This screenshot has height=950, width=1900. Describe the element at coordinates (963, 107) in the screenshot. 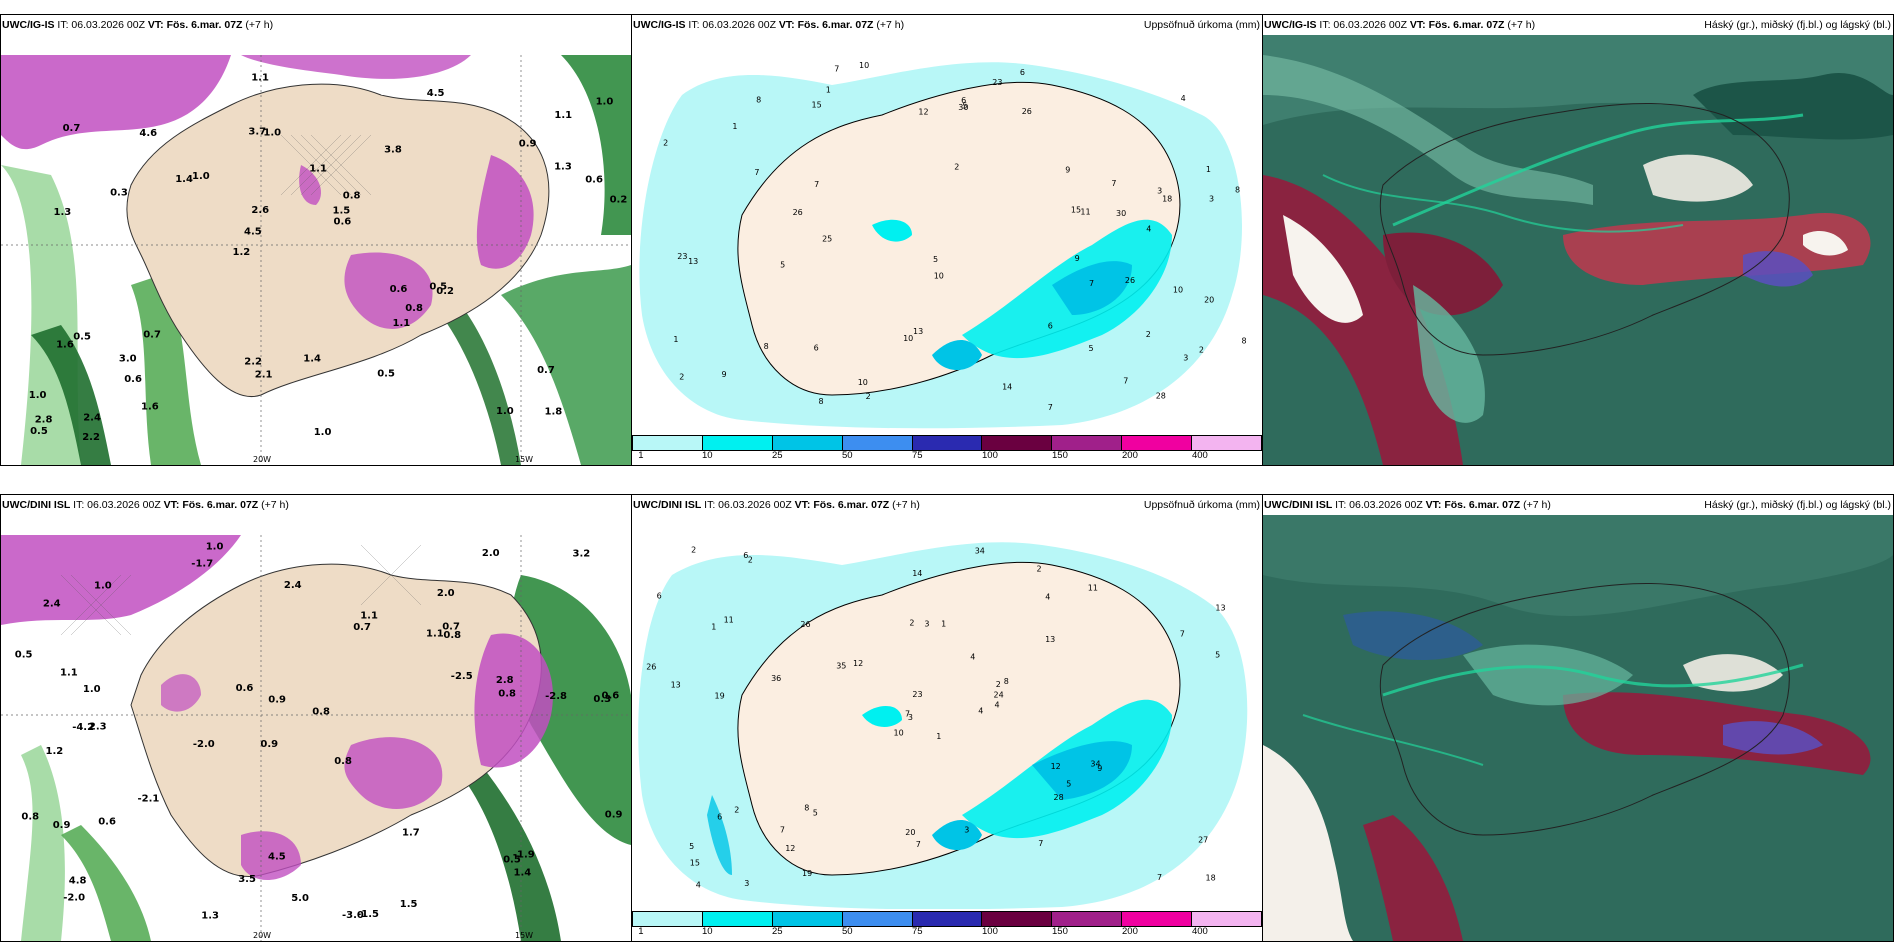

I see `value-label: 30` at that location.